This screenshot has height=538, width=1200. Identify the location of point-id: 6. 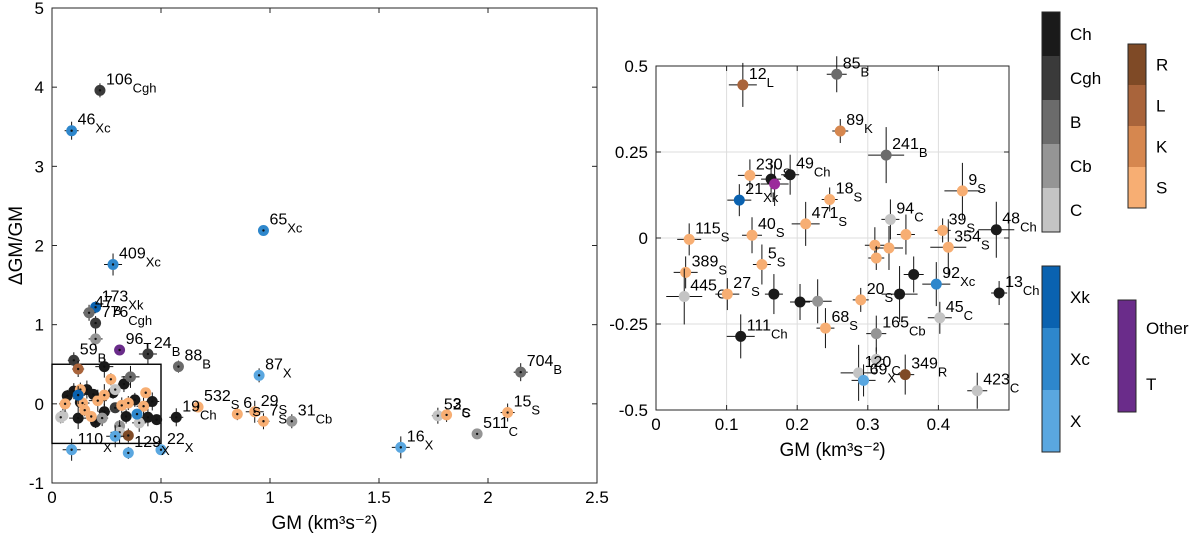
(247, 403).